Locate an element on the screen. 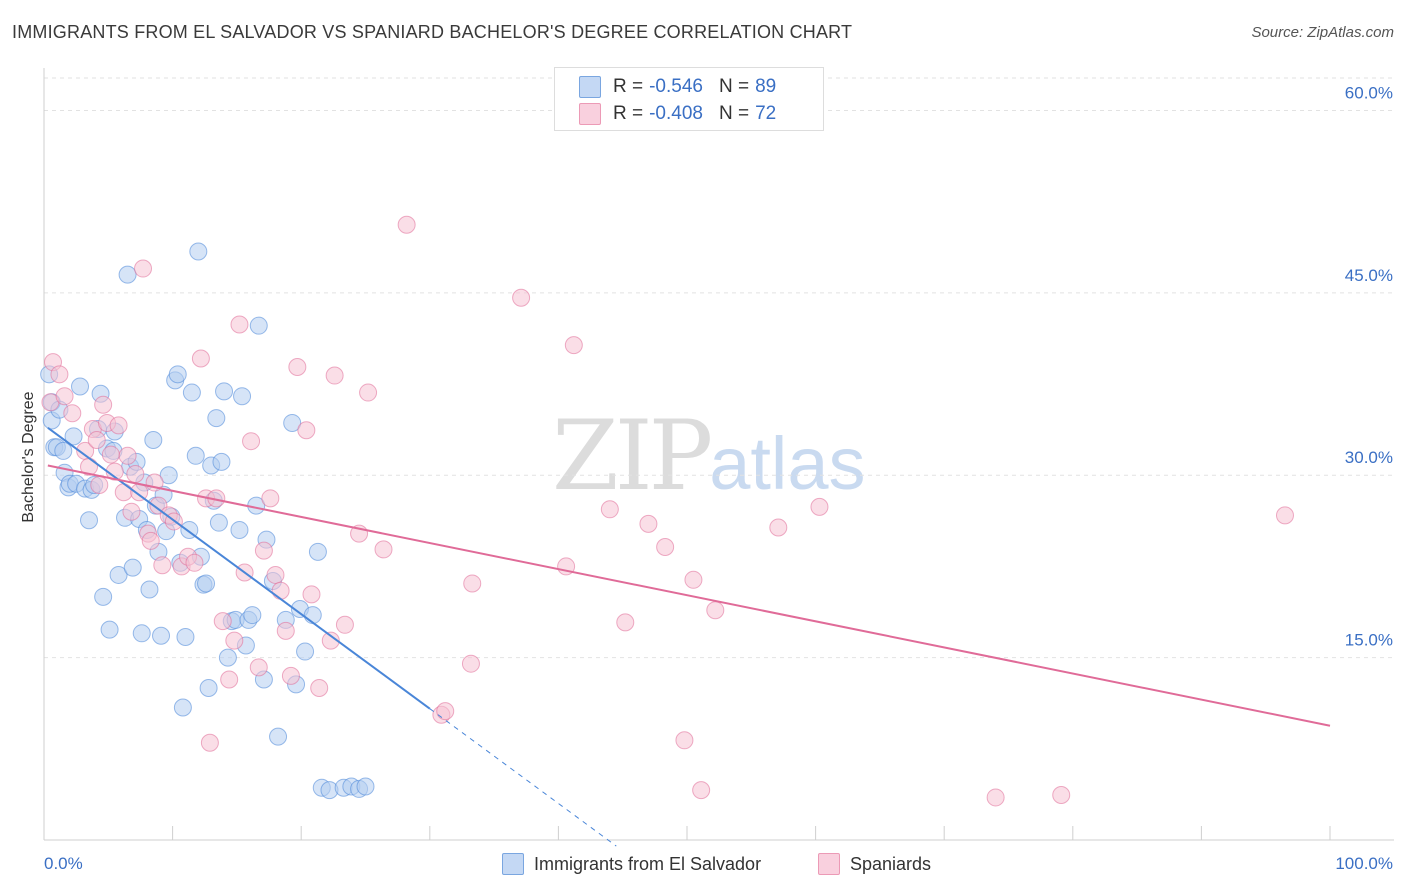 The height and width of the screenshot is (892, 1406). legend-swatch-spaniards is located at coordinates (590, 114).